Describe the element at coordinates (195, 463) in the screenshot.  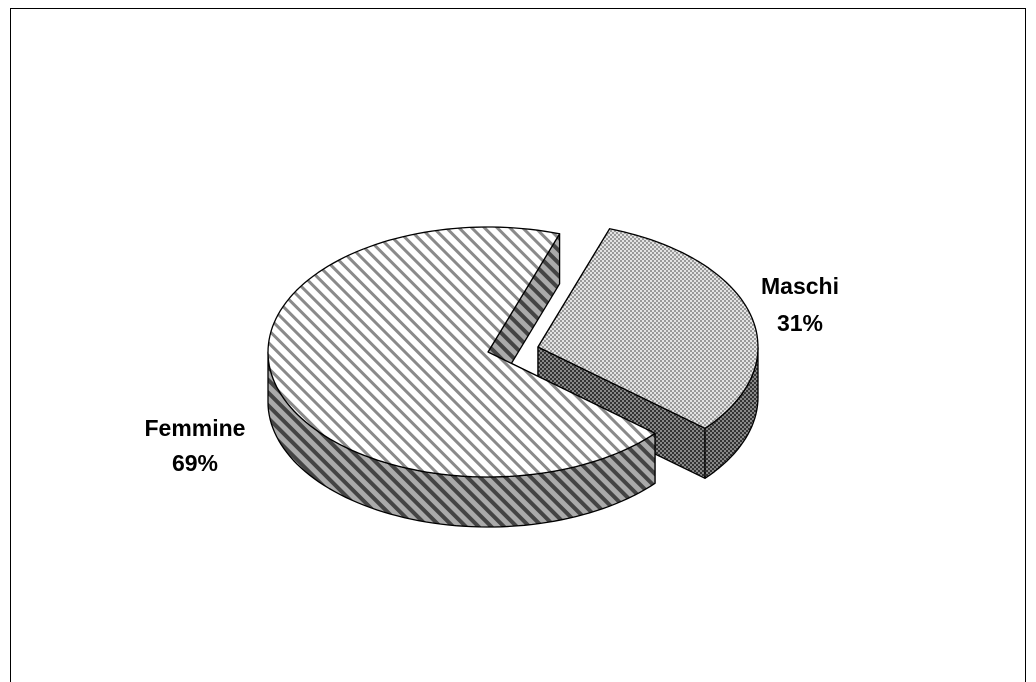
I see `slice-value-label: 69%` at that location.